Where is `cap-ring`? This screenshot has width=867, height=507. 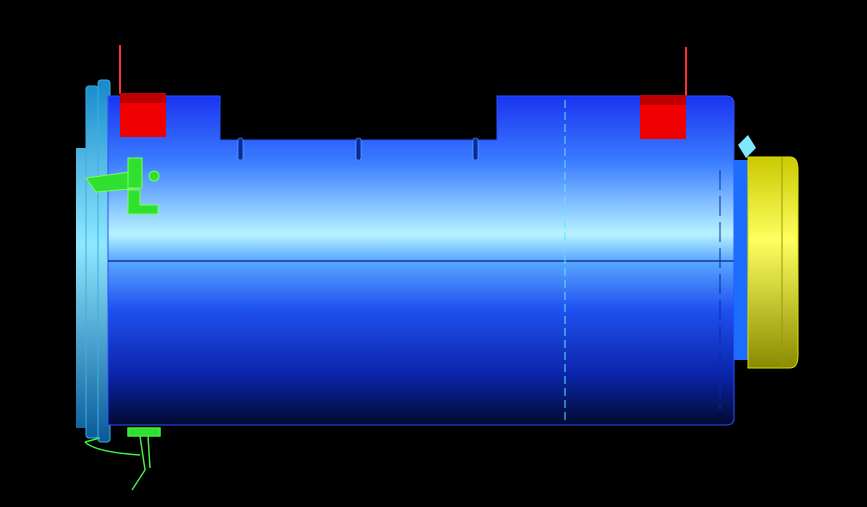 cap-ring is located at coordinates (741, 260).